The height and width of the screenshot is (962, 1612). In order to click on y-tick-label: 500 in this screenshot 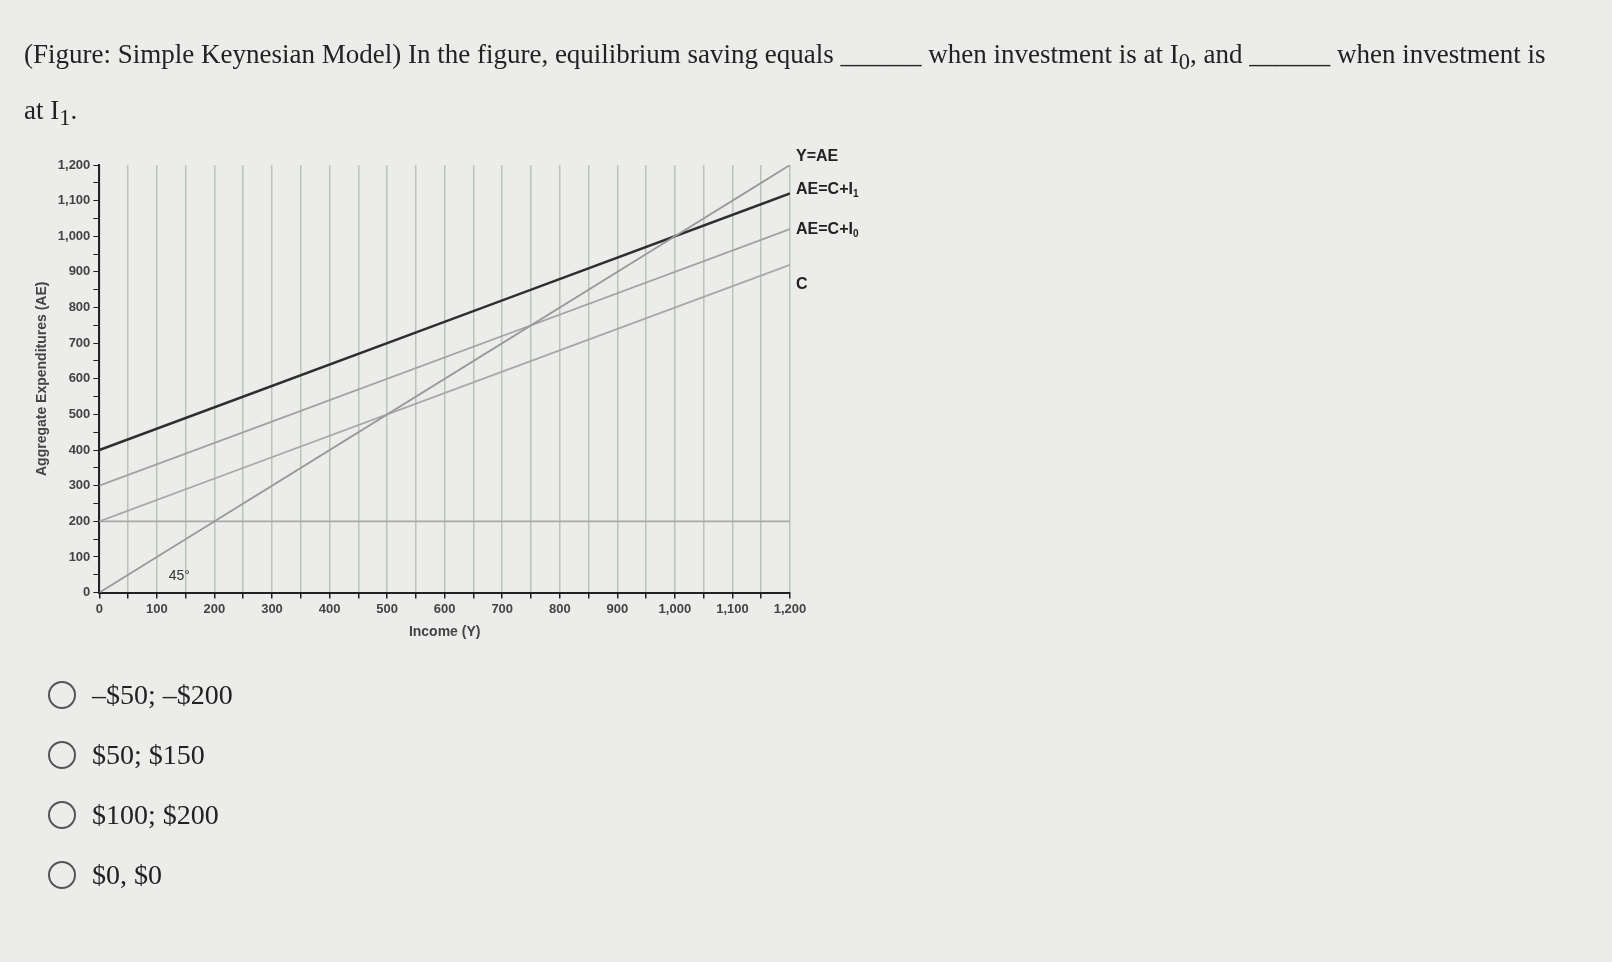, I will do `click(79, 414)`.